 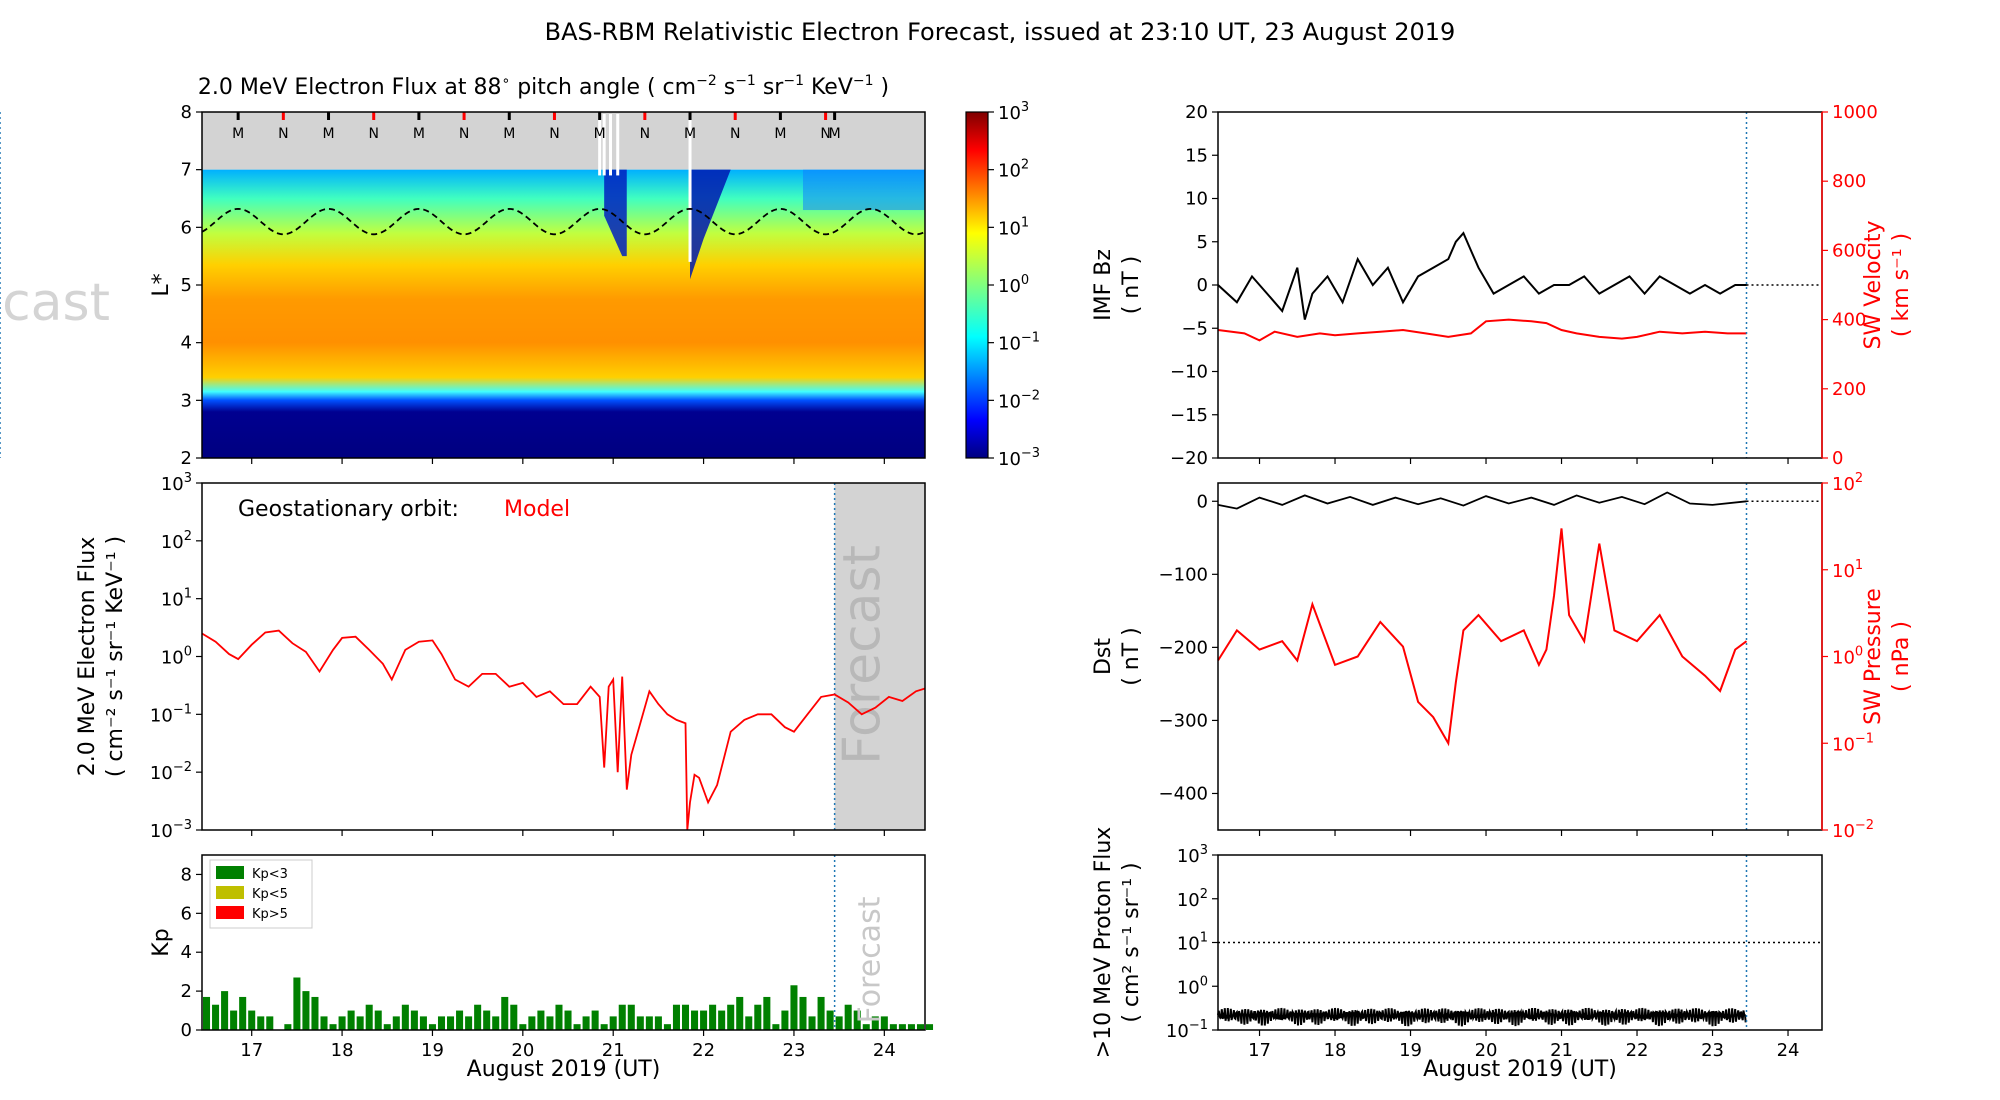 I want to click on y2-tick-label: 400, so click(x=1849, y=320).